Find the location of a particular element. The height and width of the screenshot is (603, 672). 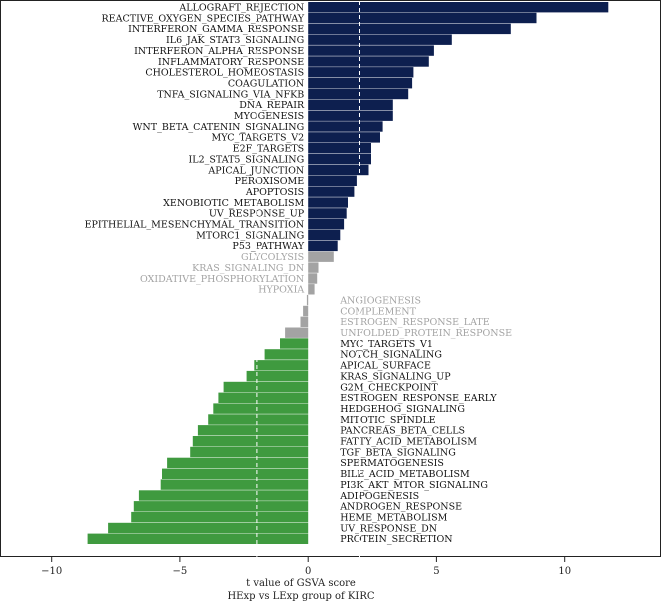

bar-myc-targets-v2 is located at coordinates (344, 137).